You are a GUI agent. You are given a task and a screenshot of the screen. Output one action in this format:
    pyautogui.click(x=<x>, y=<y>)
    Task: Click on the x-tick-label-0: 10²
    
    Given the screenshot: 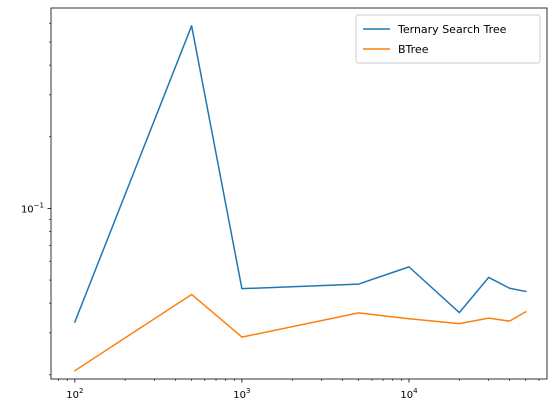 What is the action you would take?
    pyautogui.click(x=74, y=394)
    